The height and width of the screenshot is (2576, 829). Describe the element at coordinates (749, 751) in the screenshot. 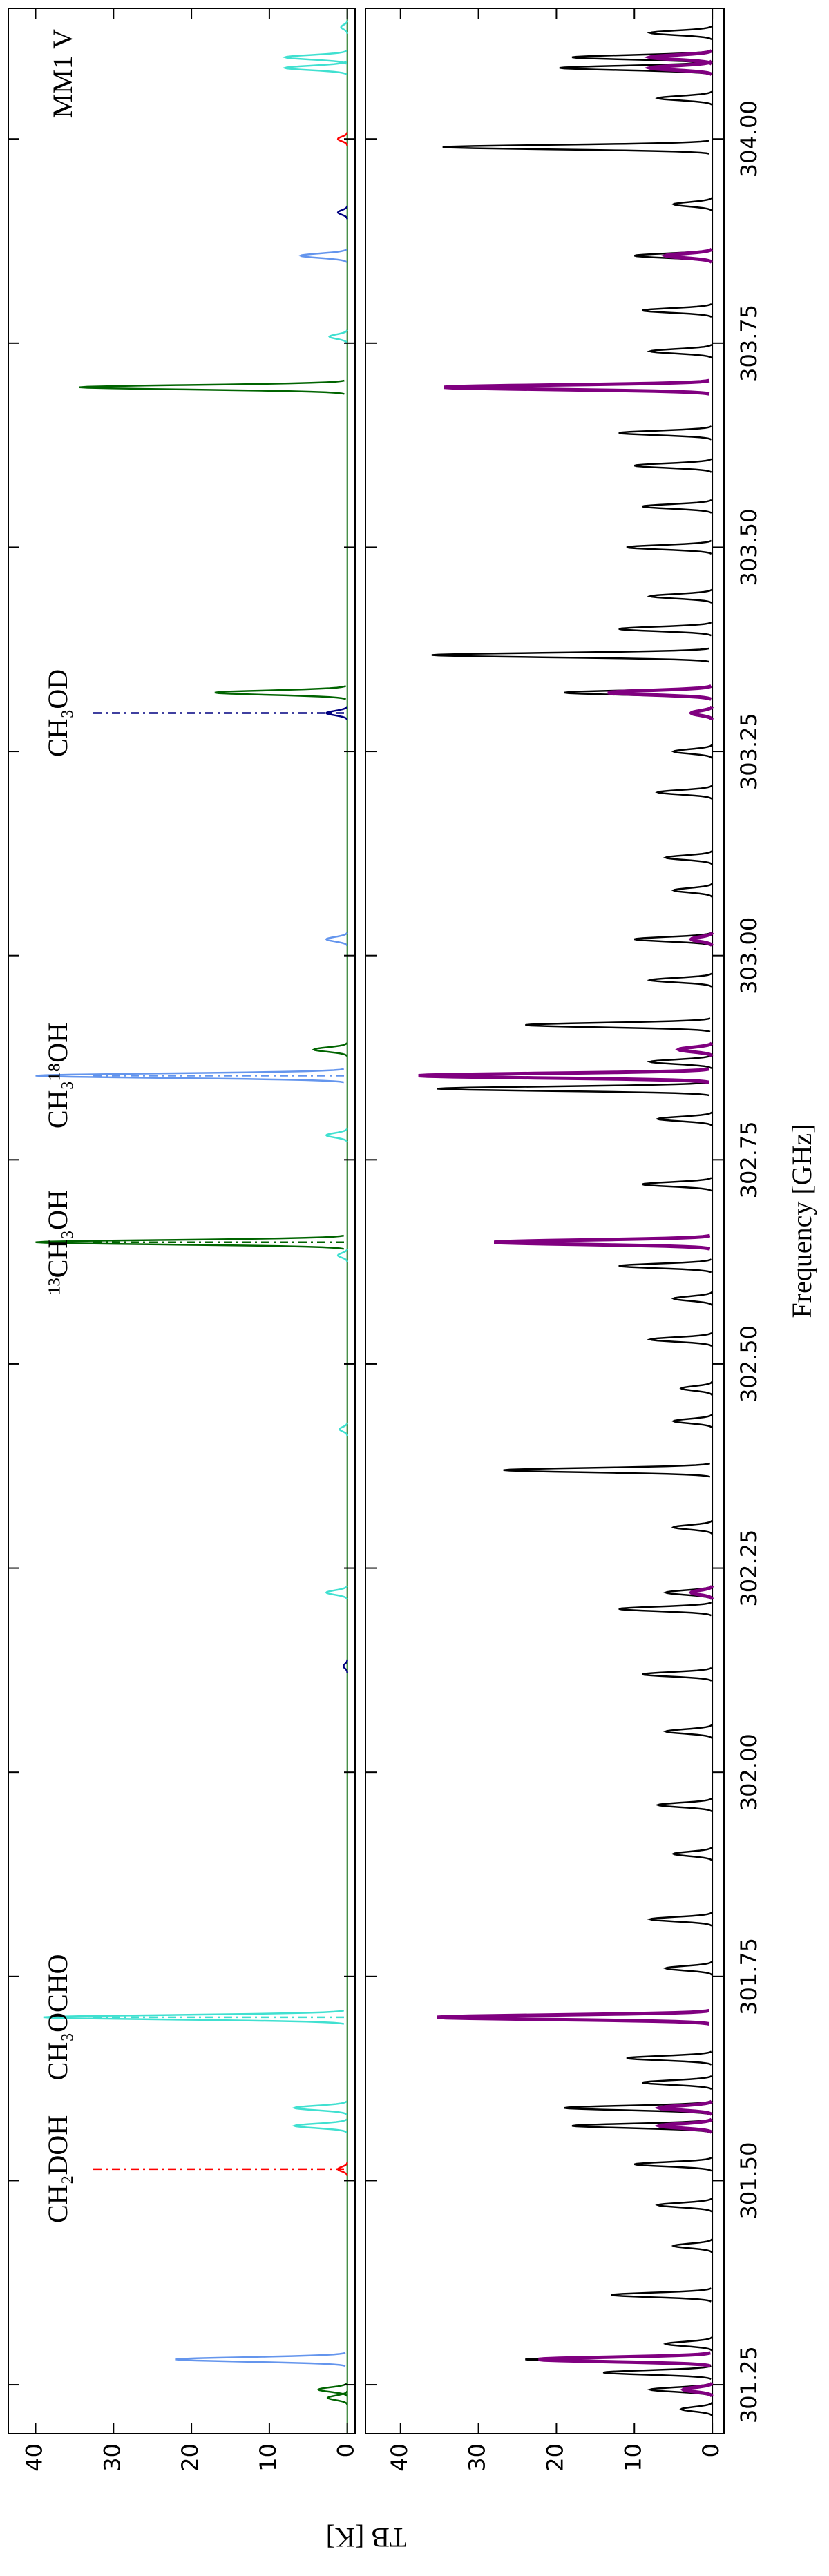

I see `x-tick-label: 303.25` at that location.